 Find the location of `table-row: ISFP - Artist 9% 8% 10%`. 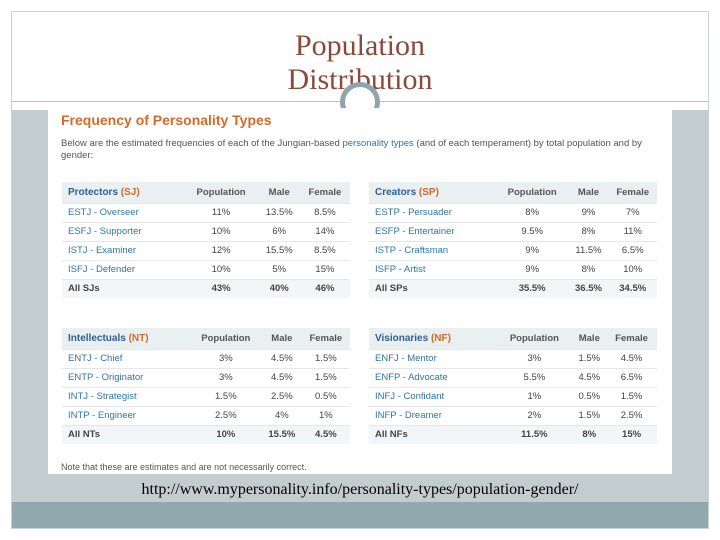

table-row: ISFP - Artist 9% 8% 10% is located at coordinates (513, 269).